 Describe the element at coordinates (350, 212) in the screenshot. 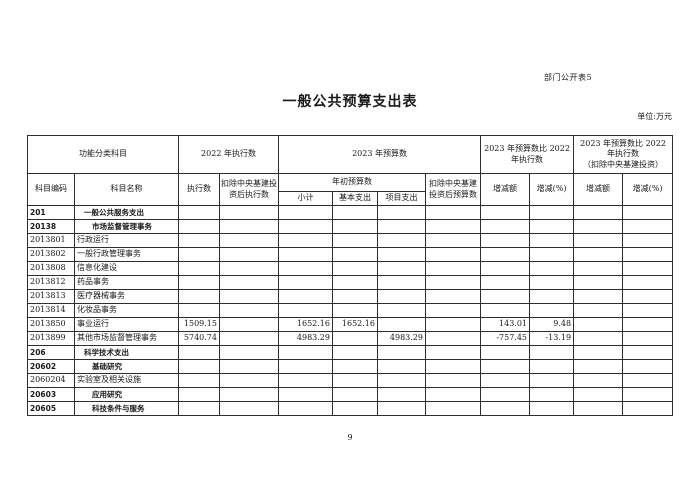

I see `table-row: 201 一般公共服务支出` at that location.